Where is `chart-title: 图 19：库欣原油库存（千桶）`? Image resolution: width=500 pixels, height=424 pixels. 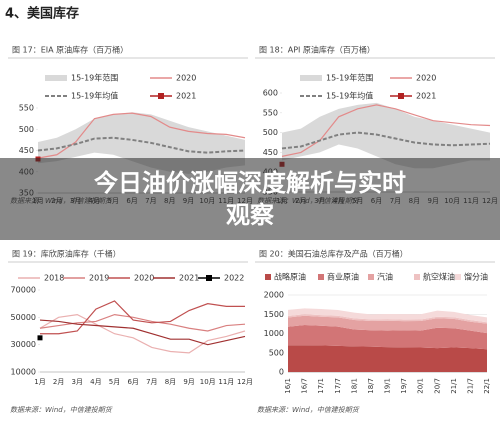
chart-title: 图 19：库欣原油库存（千桶） is located at coordinates (66, 254).